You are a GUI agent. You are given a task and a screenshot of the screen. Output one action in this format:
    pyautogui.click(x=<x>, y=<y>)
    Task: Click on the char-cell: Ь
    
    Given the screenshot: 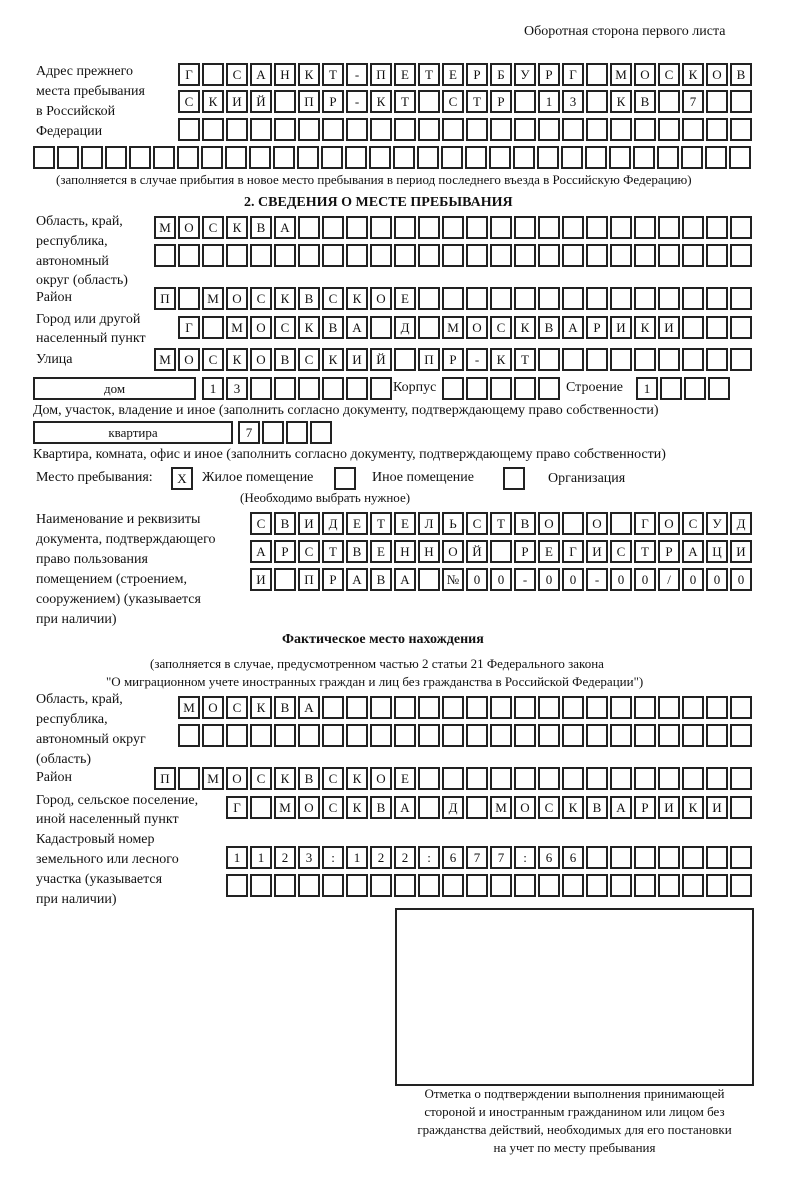 What is the action you would take?
    pyautogui.click(x=453, y=523)
    